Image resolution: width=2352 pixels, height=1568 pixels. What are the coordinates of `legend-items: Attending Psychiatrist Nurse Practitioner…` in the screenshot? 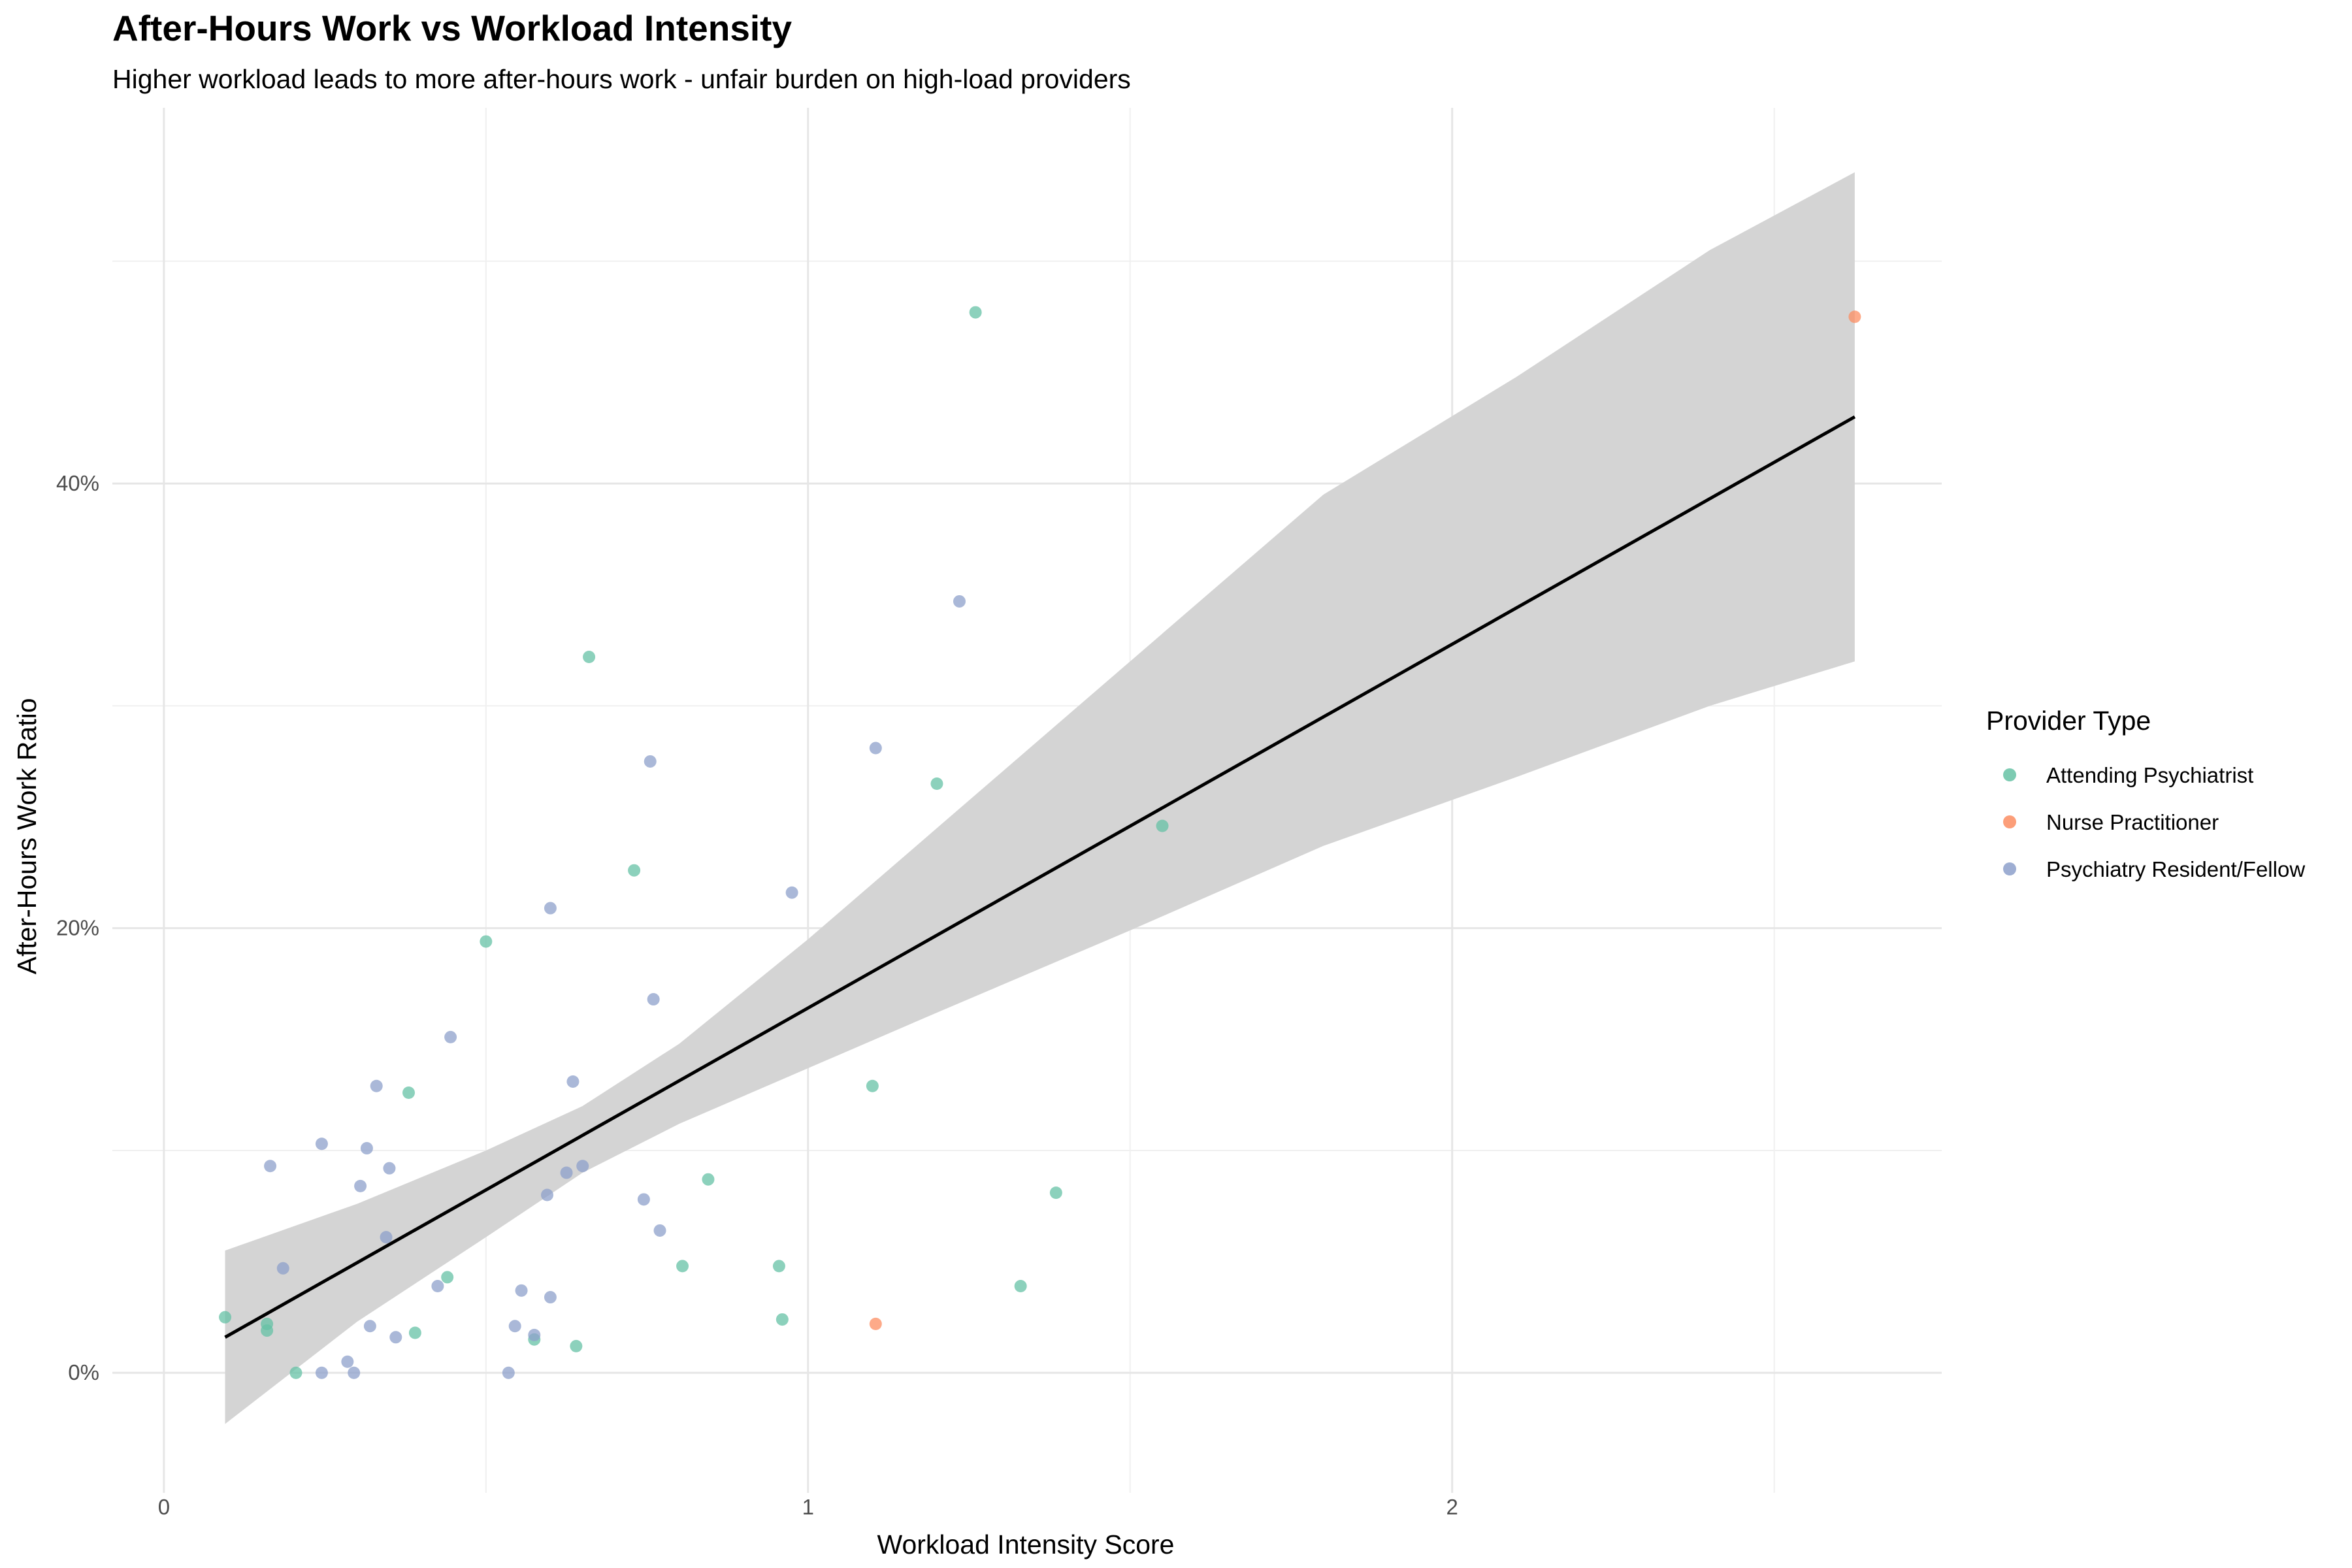 It's located at (2154, 822).